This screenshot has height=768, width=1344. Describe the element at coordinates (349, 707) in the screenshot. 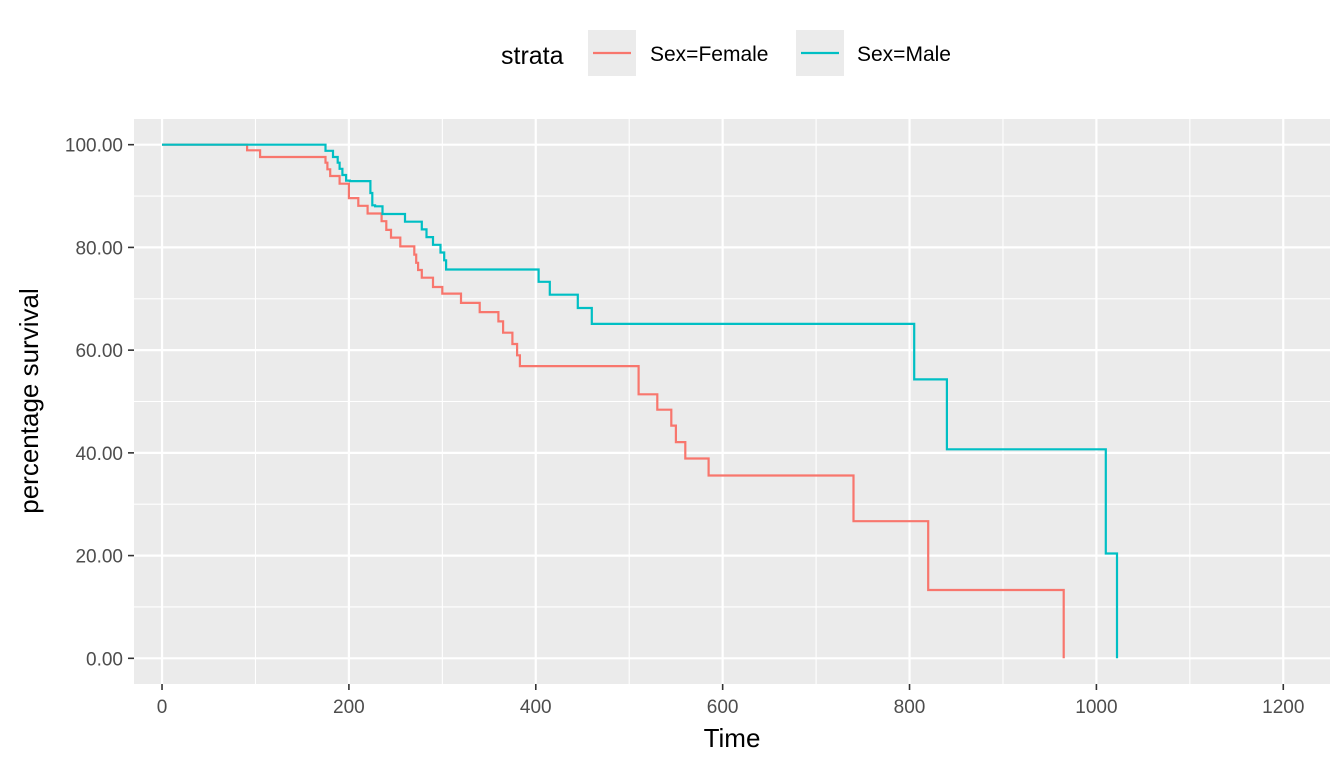

I see `x-tick-label: 200` at that location.